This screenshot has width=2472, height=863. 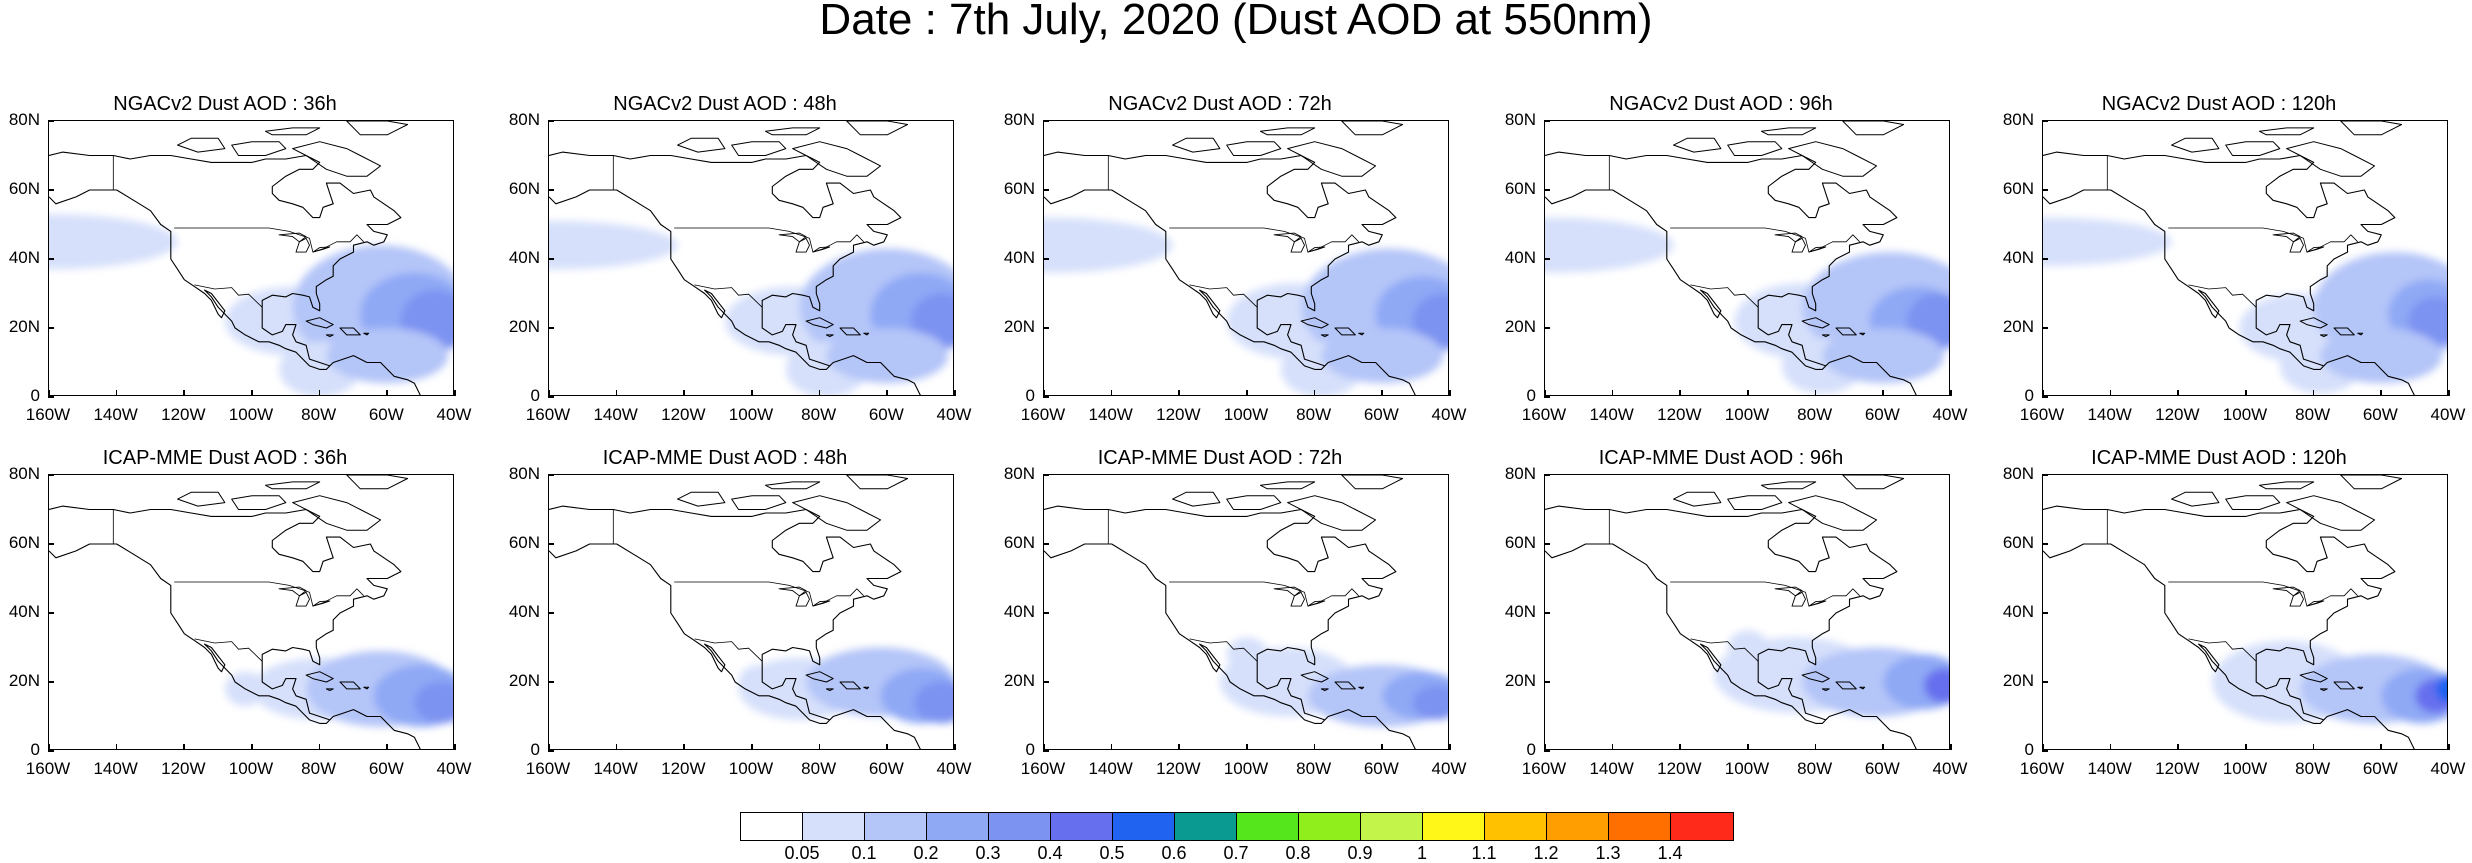 What do you see at coordinates (1679, 768) in the screenshot?
I see `longitude-label: 120W` at bounding box center [1679, 768].